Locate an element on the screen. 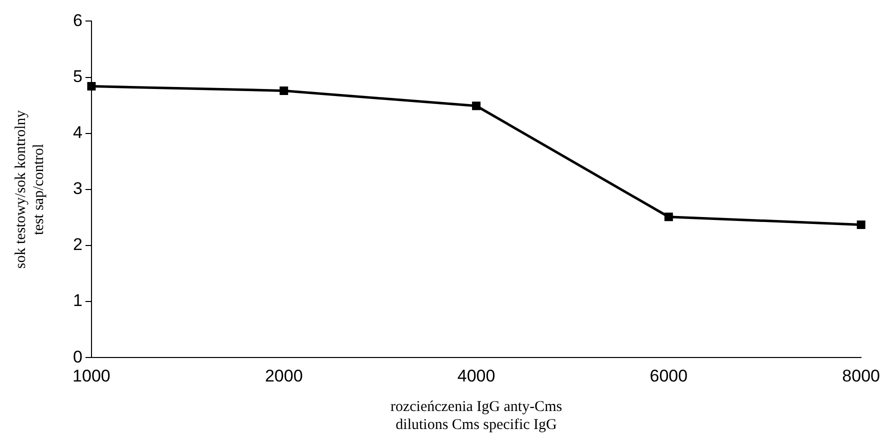 The width and height of the screenshot is (891, 446). x-tick-label: 8000 is located at coordinates (861, 376).